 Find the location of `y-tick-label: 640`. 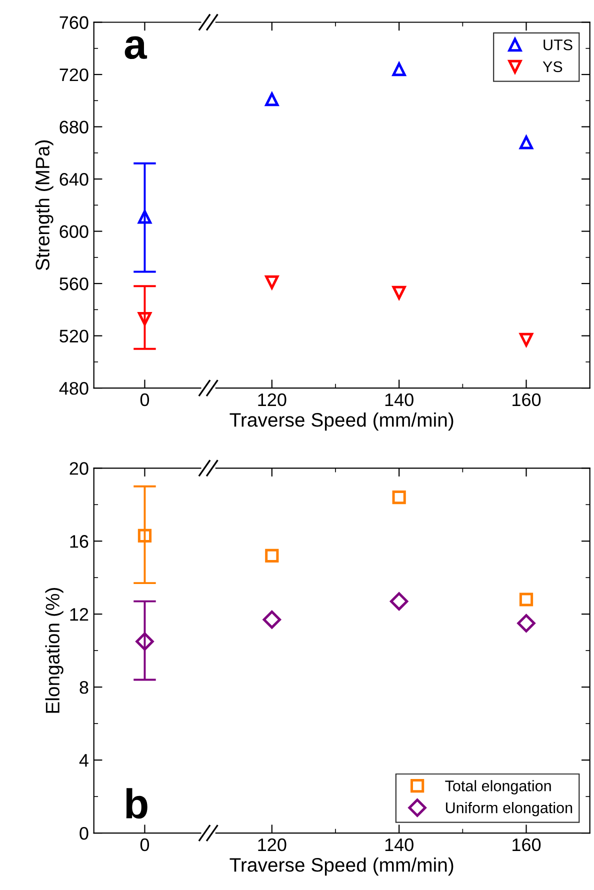

y-tick-label: 640 is located at coordinates (74, 179).